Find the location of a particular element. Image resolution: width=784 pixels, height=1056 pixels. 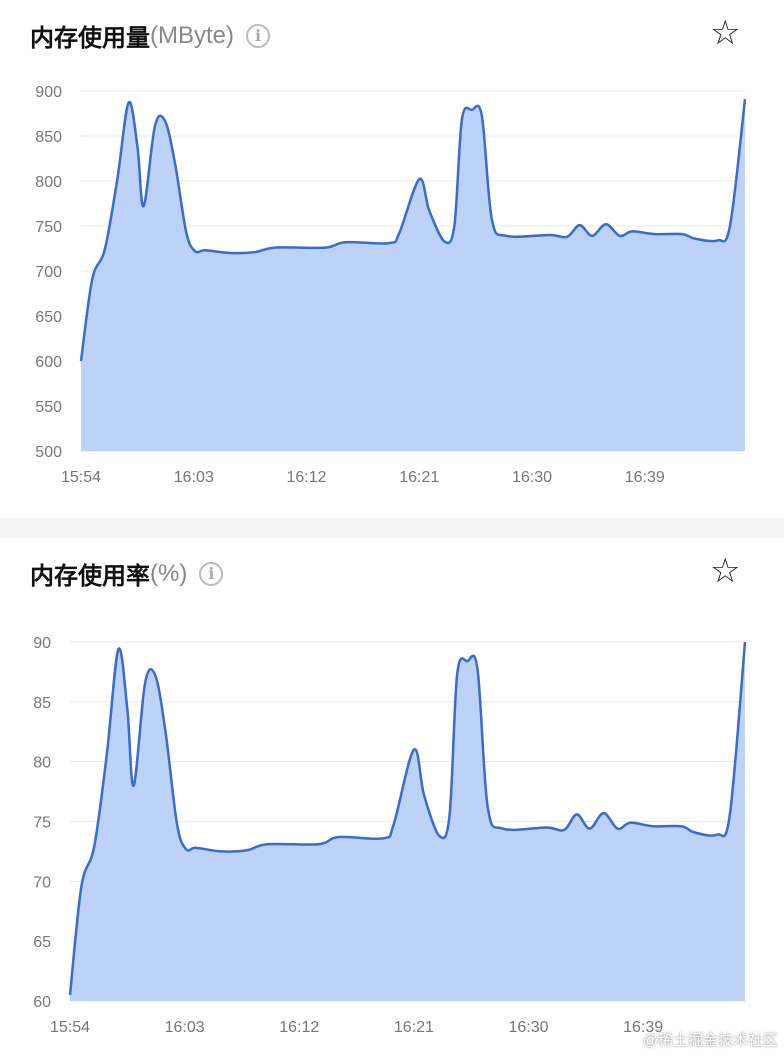

y-tick-label: 500 is located at coordinates (48, 452).